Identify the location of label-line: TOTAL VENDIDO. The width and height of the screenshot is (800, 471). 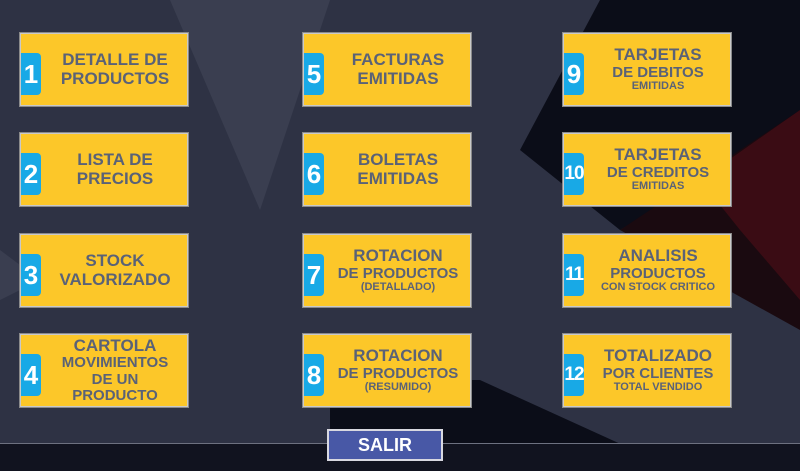
(658, 386).